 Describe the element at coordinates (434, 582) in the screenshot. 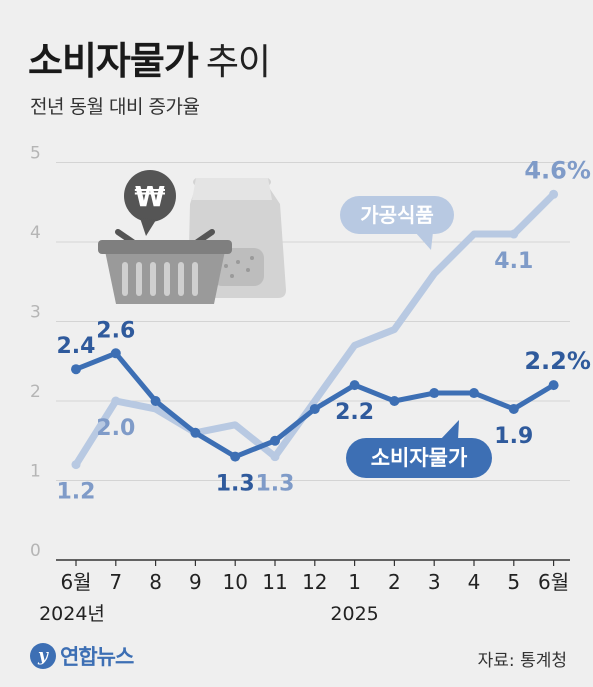

I see `x-tick-label: 3` at that location.